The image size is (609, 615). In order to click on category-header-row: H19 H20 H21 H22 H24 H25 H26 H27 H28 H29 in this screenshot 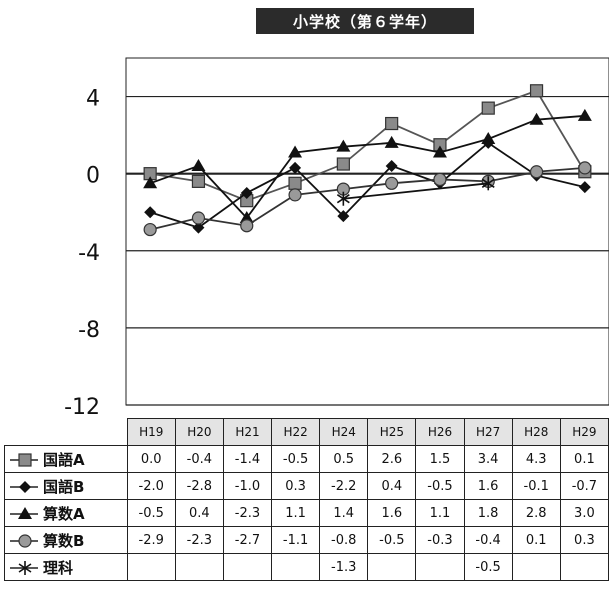, I will do `click(306, 432)`.